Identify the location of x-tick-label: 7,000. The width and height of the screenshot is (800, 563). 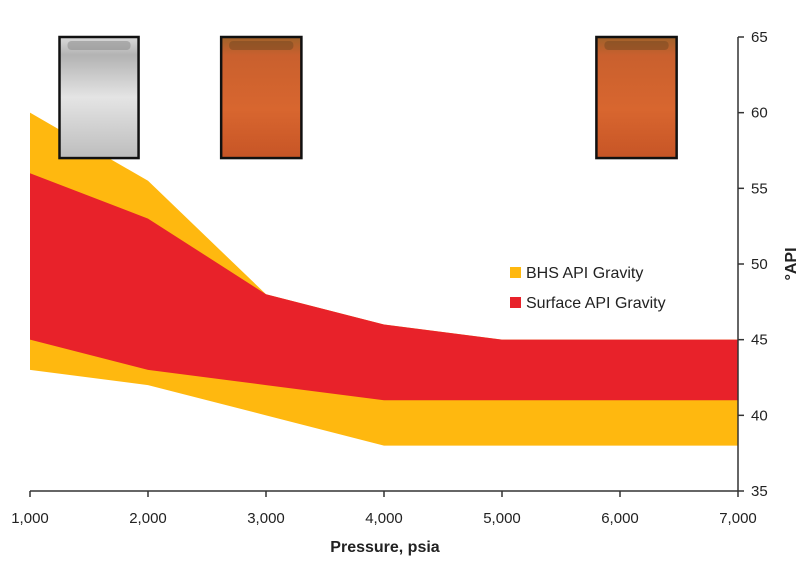
(738, 518).